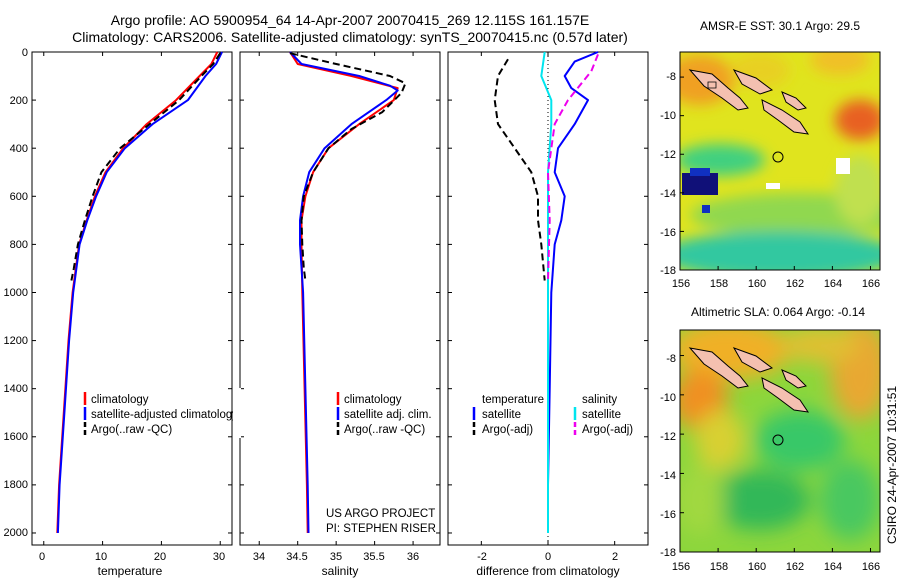  What do you see at coordinates (599, 400) in the screenshot?
I see `legend-title-salinity: salinity` at bounding box center [599, 400].